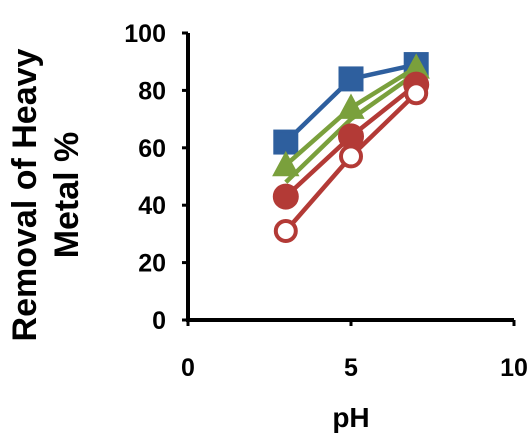 The image size is (532, 434). What do you see at coordinates (152, 149) in the screenshot?
I see `y-tick-label: 60` at bounding box center [152, 149].